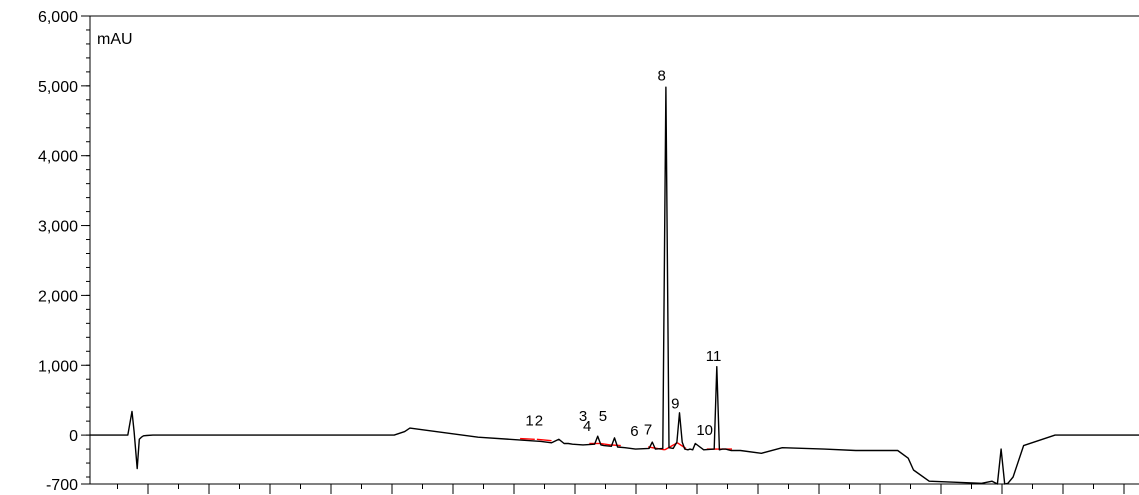  I want to click on y-unit-label: mAU, so click(115, 39).